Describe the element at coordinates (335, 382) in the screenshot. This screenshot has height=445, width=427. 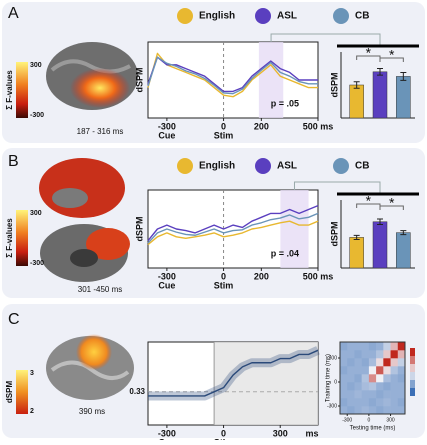
I see `y-tick-label: 0` at that location.